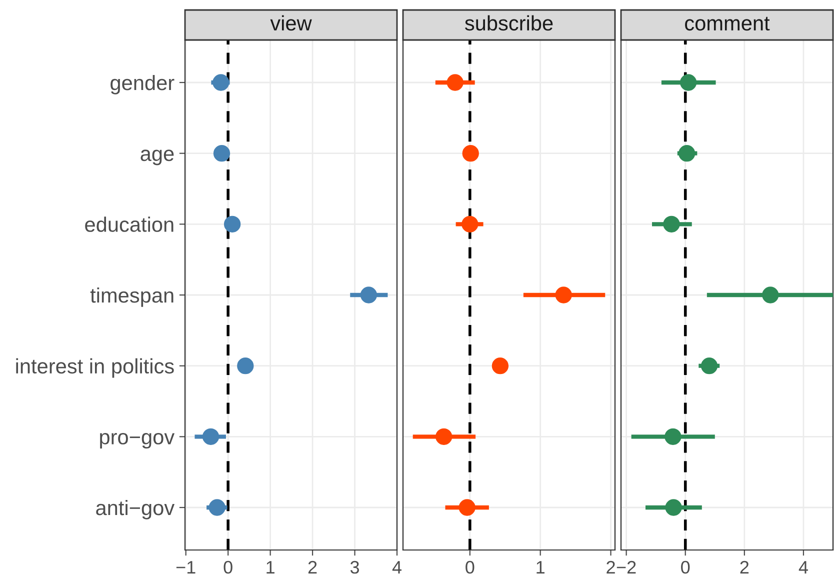 This screenshot has height=580, width=834. Describe the element at coordinates (142, 84) in the screenshot. I see `y-tick-label: gender` at that location.